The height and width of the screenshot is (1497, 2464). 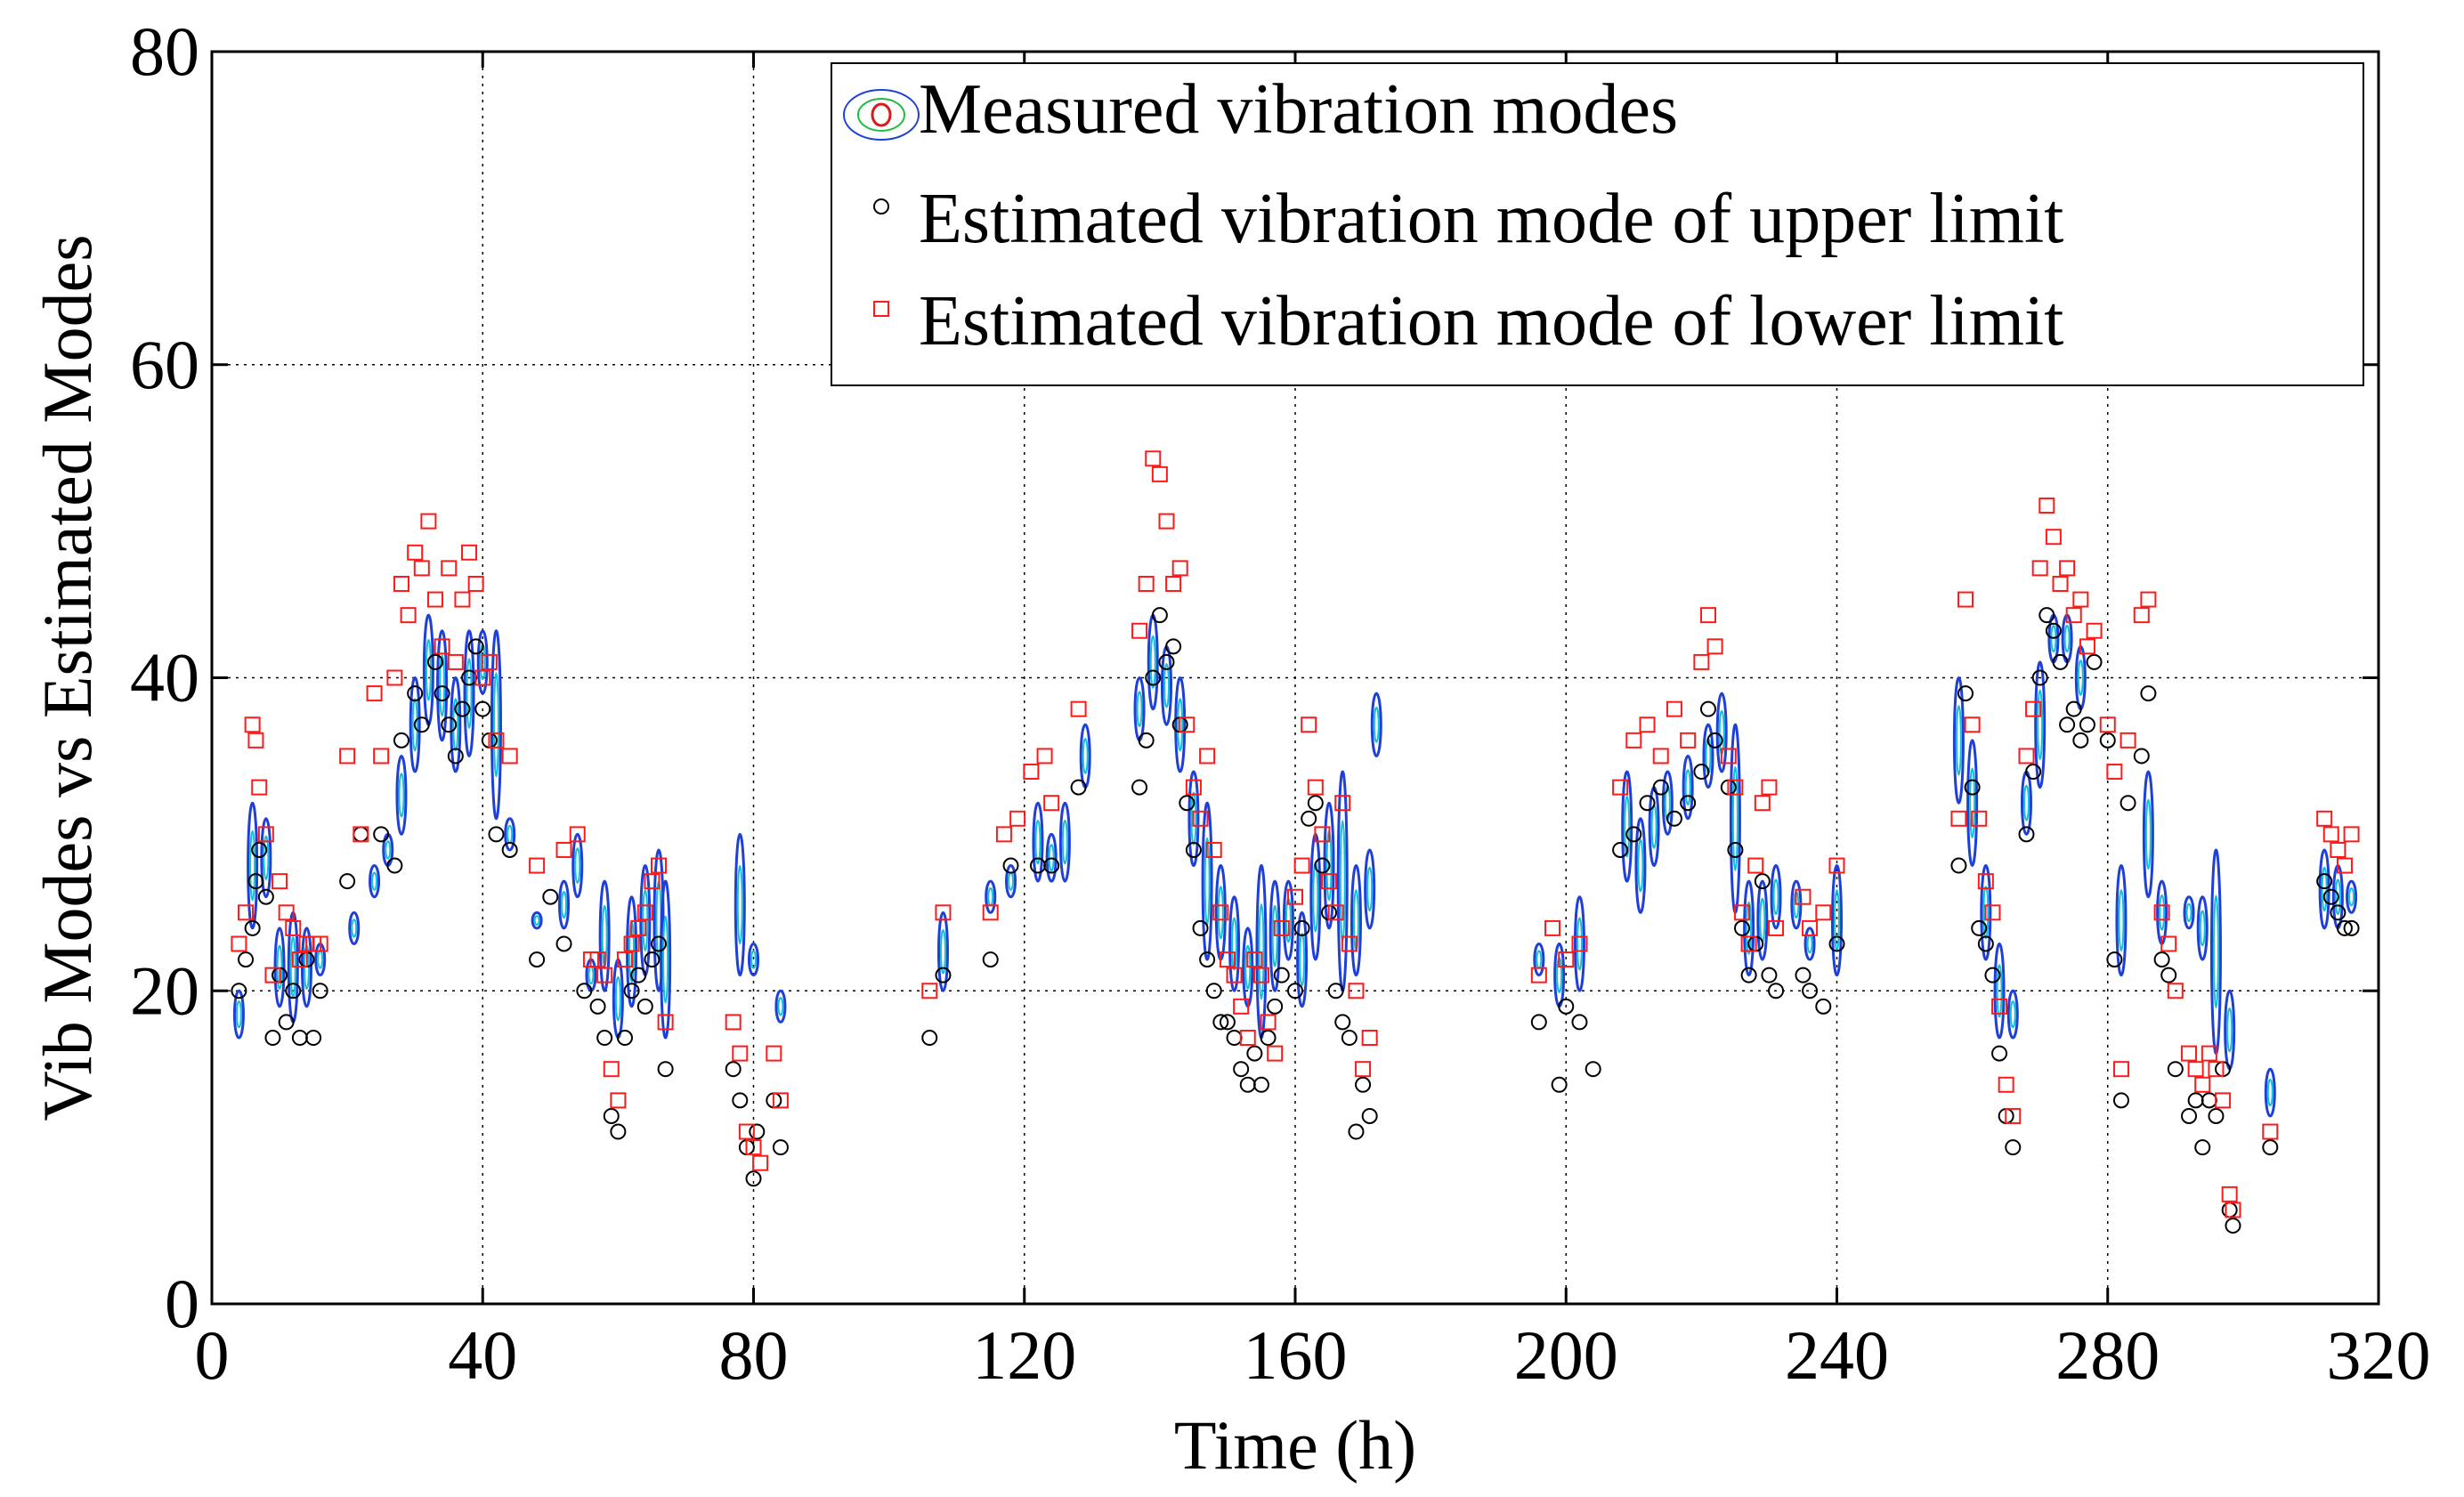 What do you see at coordinates (1837, 1355) in the screenshot?
I see `x-tick-label: 240` at bounding box center [1837, 1355].